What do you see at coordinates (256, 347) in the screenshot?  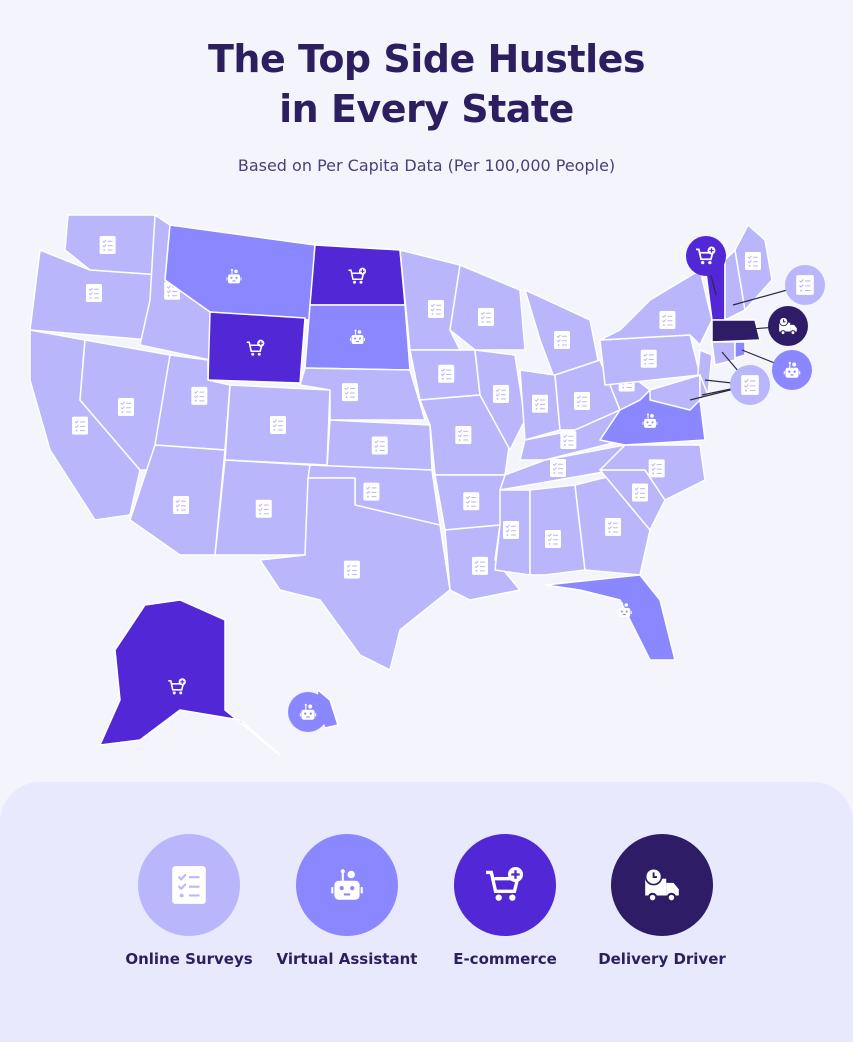 I see `state-wy` at bounding box center [256, 347].